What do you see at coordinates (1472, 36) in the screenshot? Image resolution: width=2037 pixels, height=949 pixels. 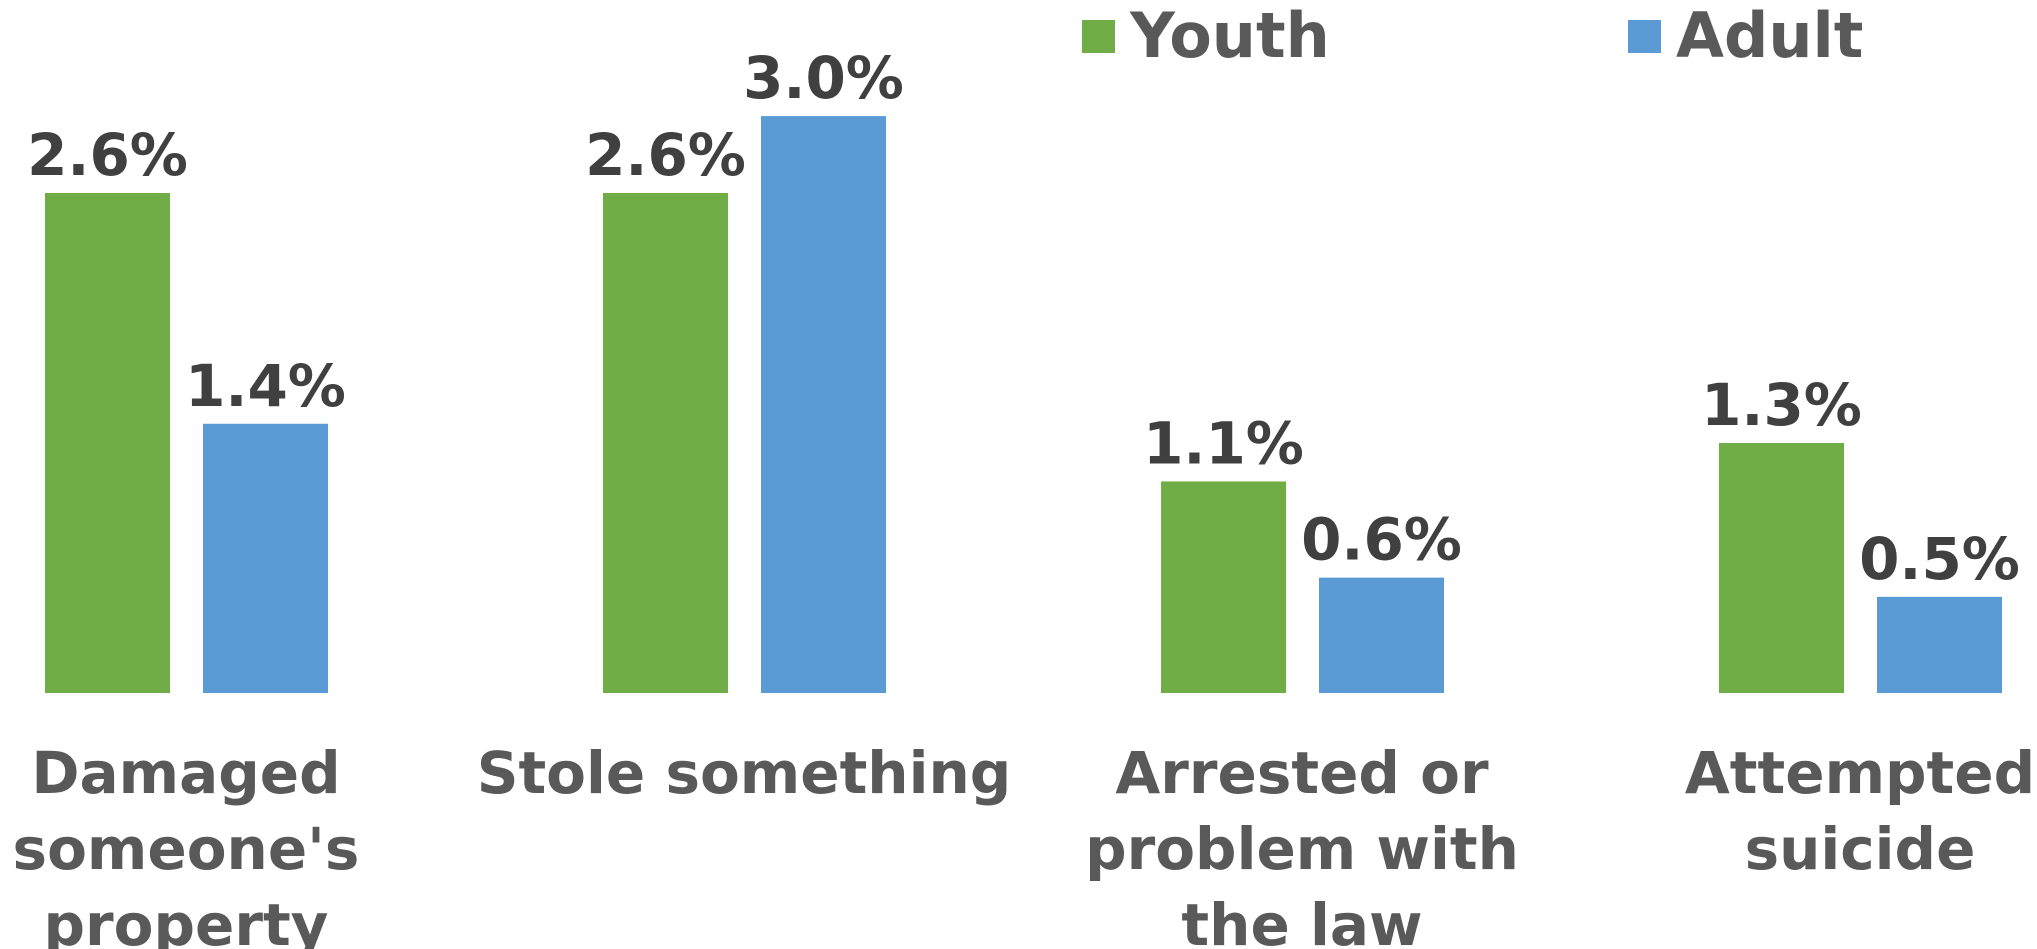 I see `legend: Youth Adult` at bounding box center [1472, 36].